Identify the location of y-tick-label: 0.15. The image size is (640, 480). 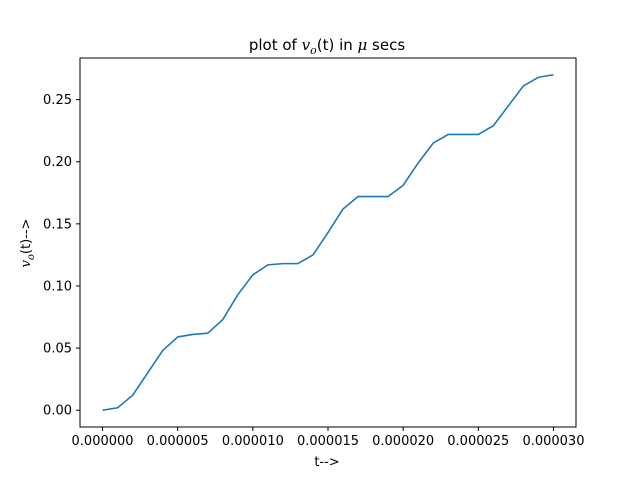
(57, 224).